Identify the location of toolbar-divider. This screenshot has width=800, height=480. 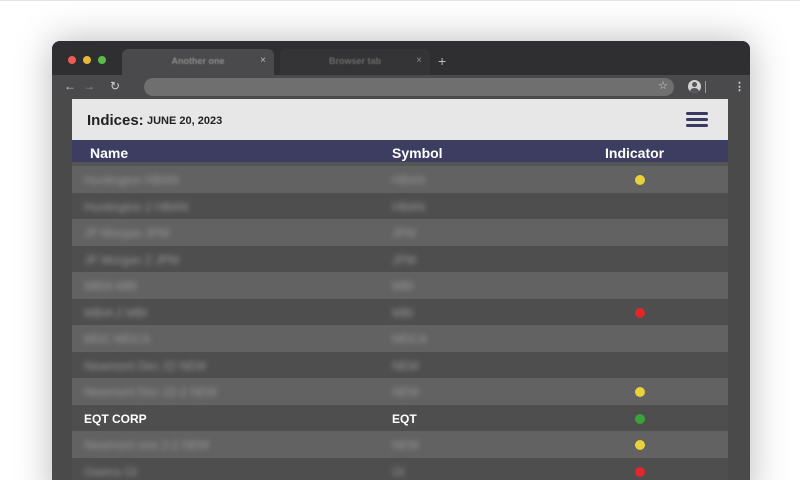
(705, 87).